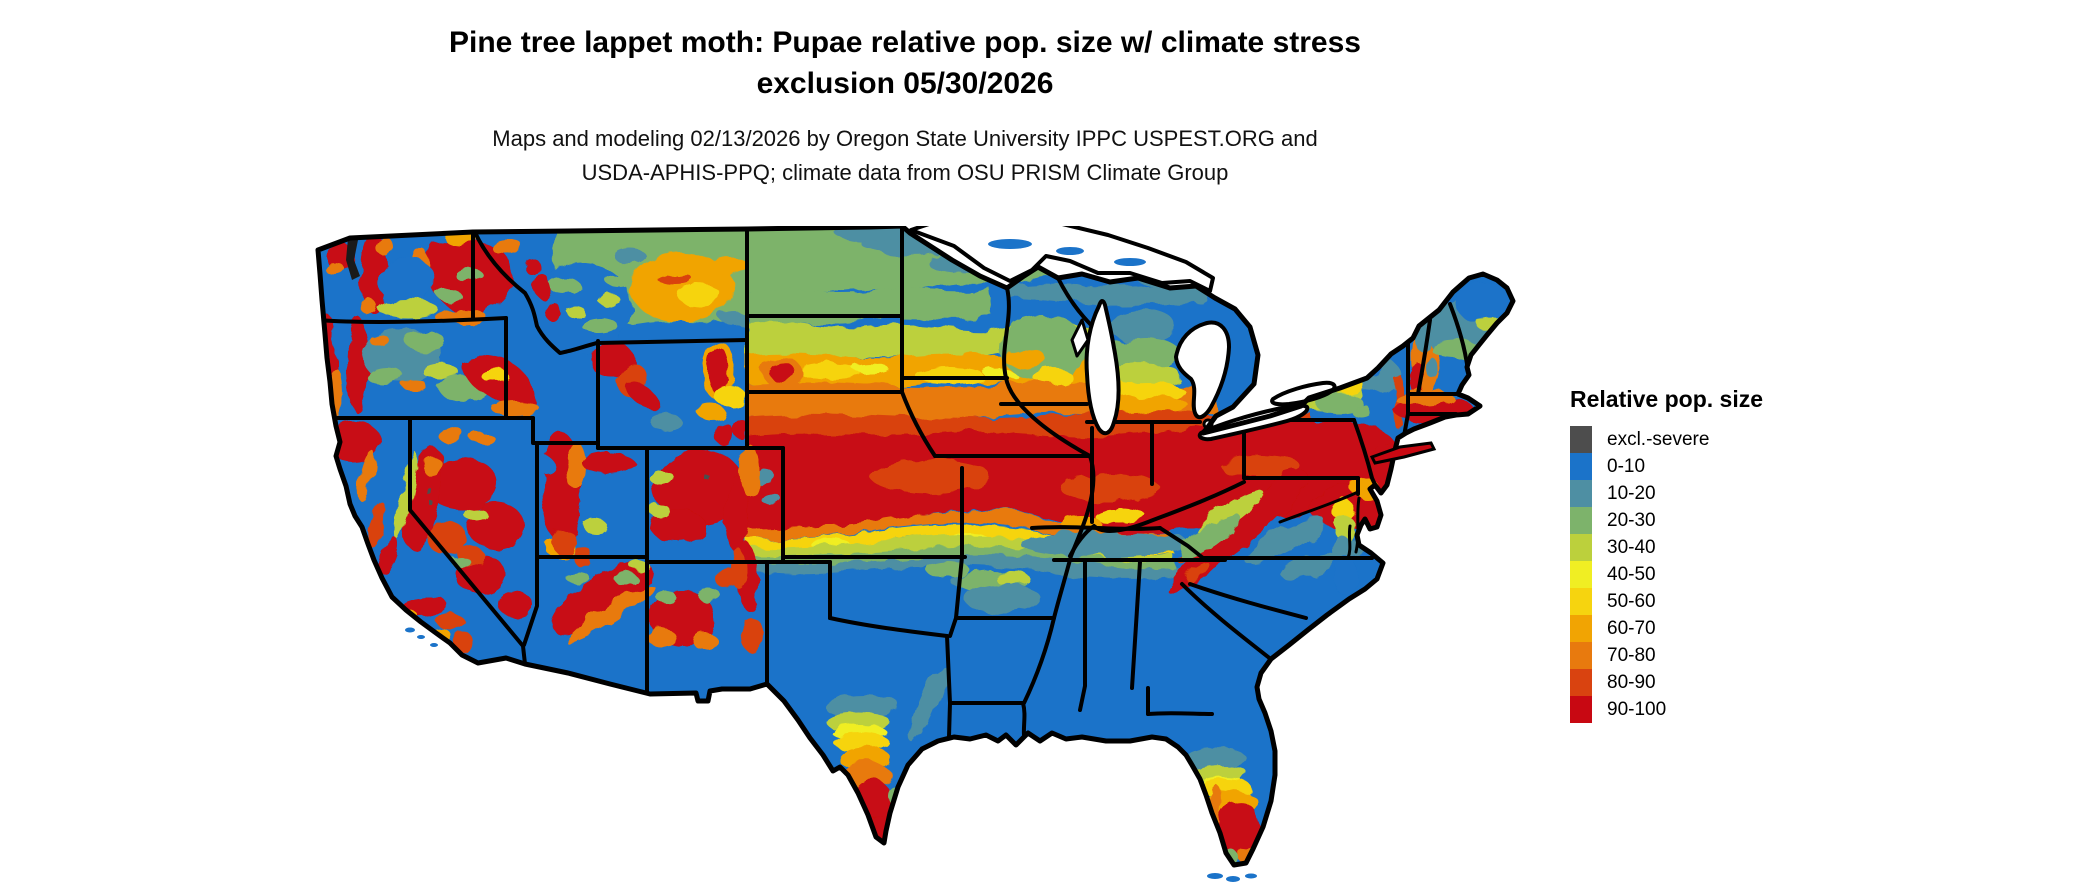  Describe the element at coordinates (1690, 709) in the screenshot. I see `legend-row: 90-100` at that location.